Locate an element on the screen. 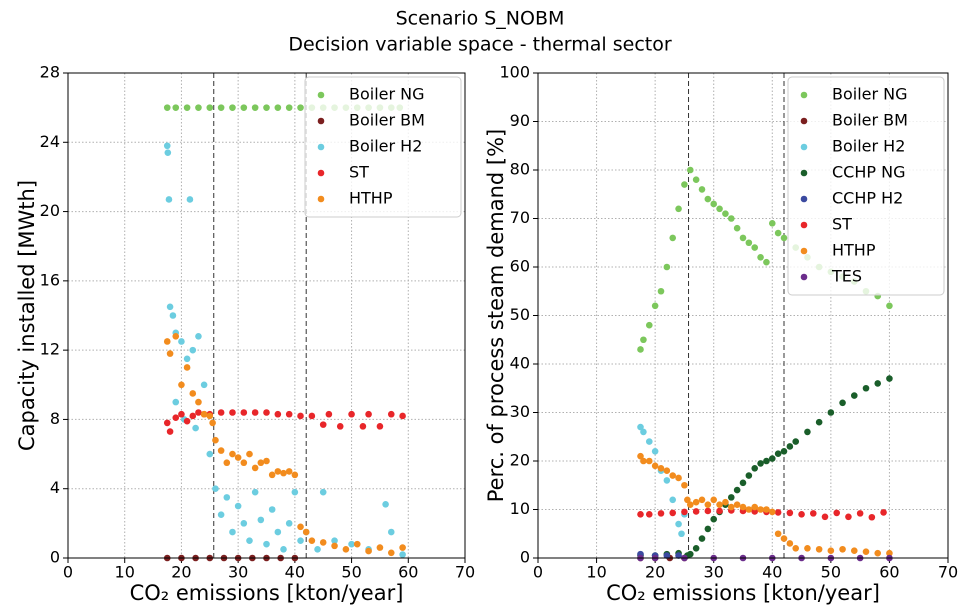  x-tick-label: 70 is located at coordinates (948, 572).